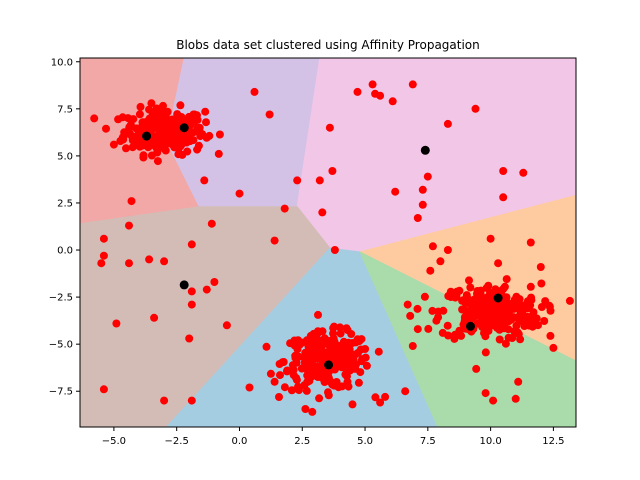 Image resolution: width=640 pixels, height=480 pixels. I want to click on x-tick-label: 0.0, so click(240, 441).